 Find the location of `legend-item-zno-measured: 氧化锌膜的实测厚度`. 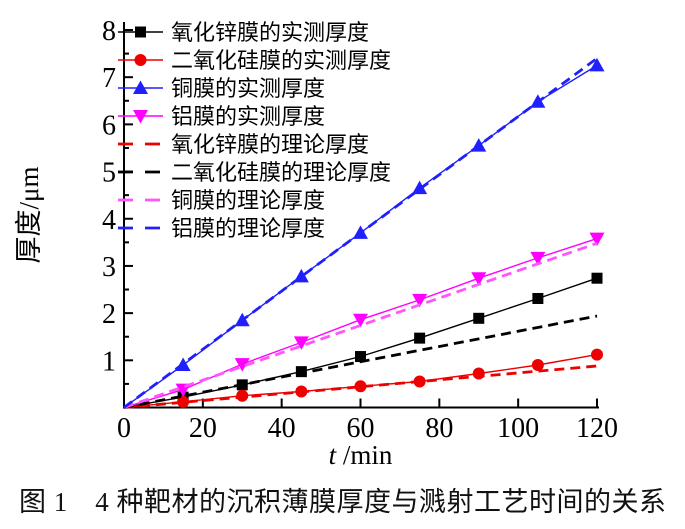

legend-item-zno-measured: 氧化锌膜的实测厚度 is located at coordinates (243, 32).